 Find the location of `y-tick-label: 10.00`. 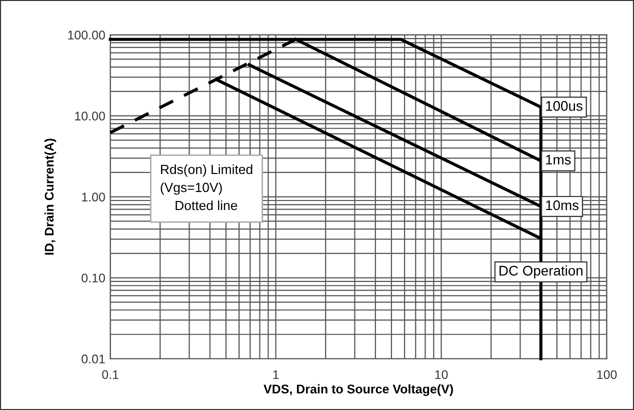

y-tick-label: 10.00 is located at coordinates (90, 116).